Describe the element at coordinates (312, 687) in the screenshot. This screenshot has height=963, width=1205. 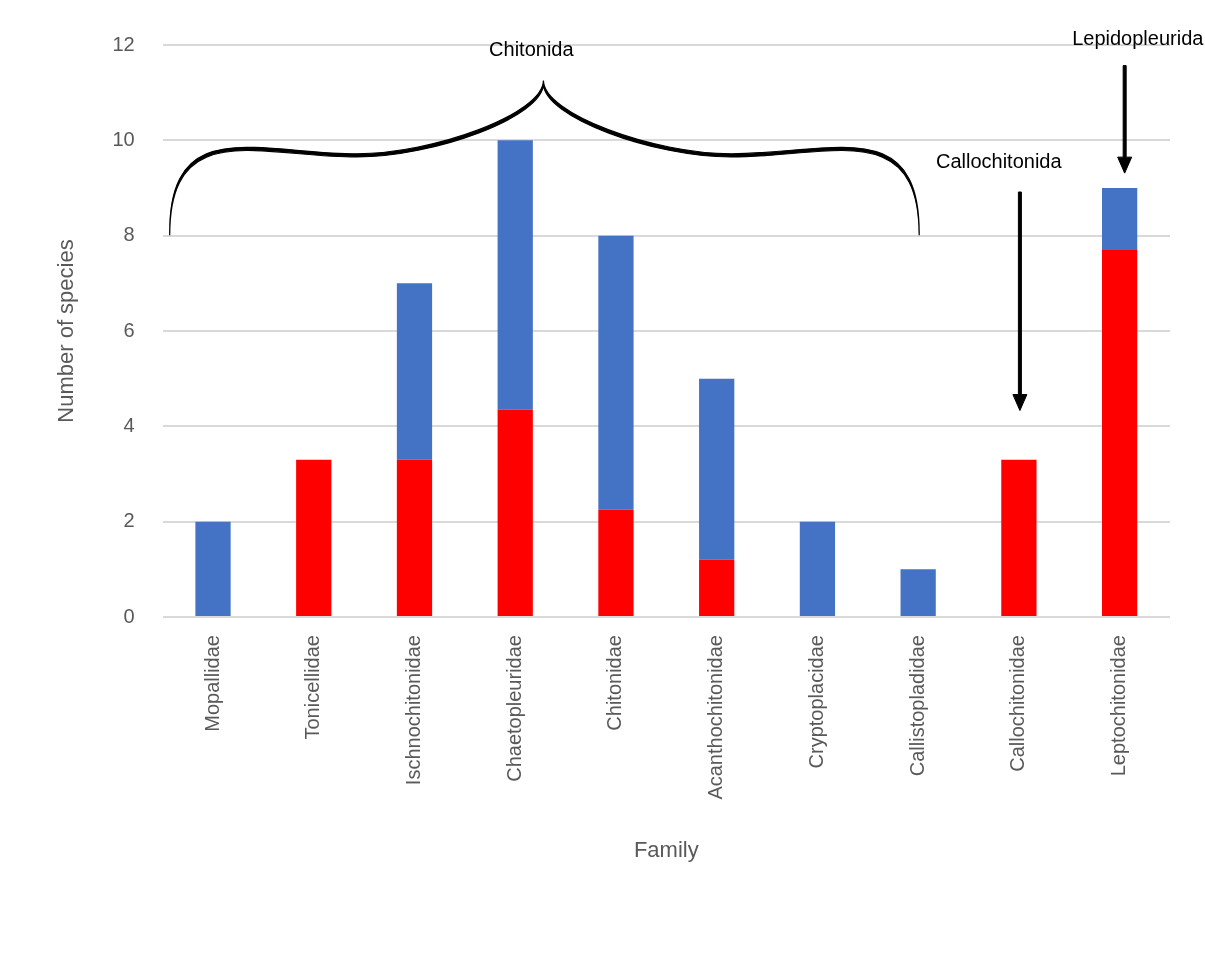
I see `x-tick-label: Tonicellidae` at that location.